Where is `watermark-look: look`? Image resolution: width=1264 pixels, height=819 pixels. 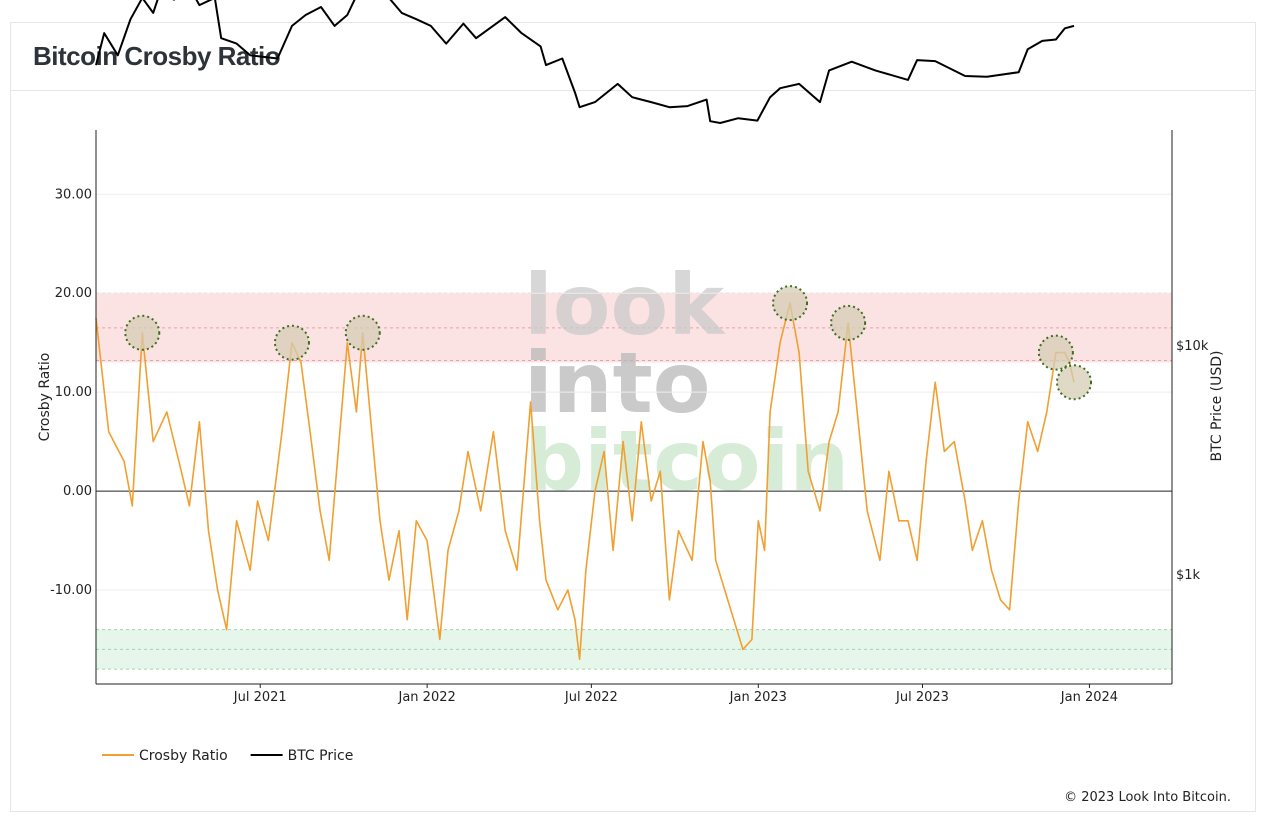
watermark-look: look is located at coordinates (625, 305).